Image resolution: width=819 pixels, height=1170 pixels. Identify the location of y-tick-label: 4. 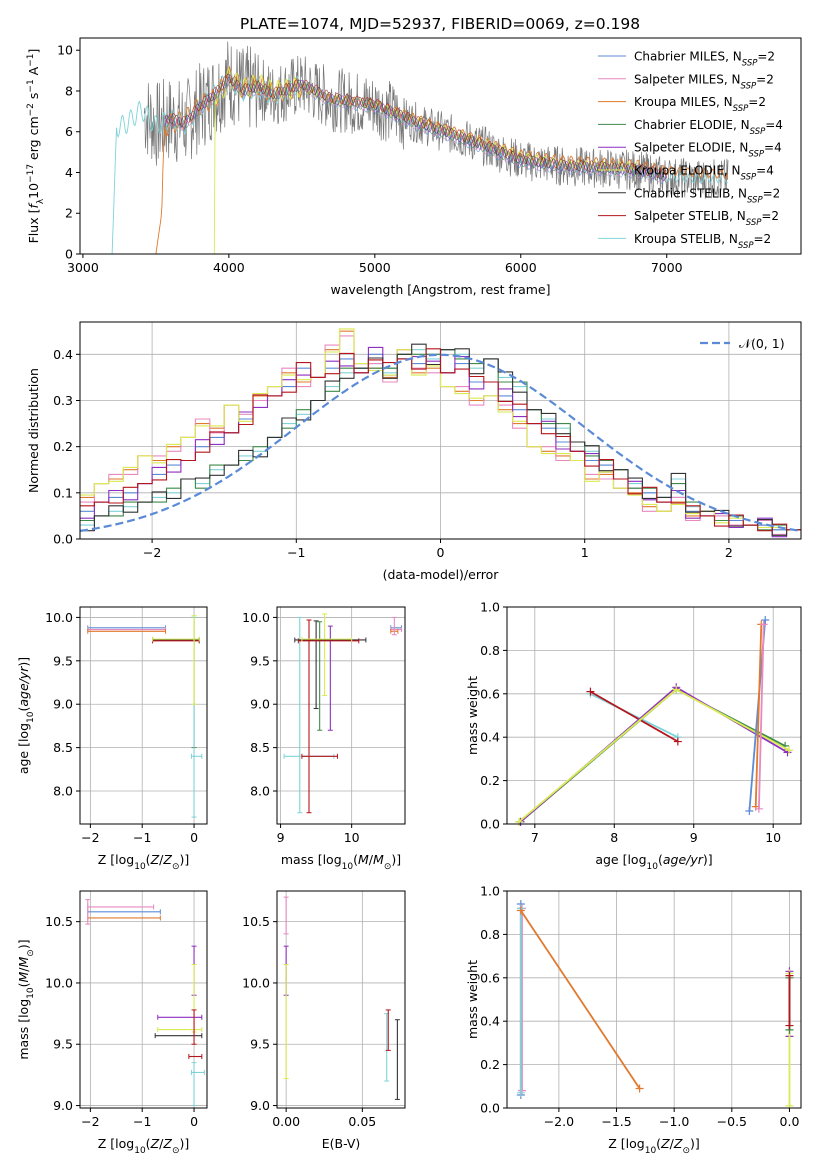
(69, 172).